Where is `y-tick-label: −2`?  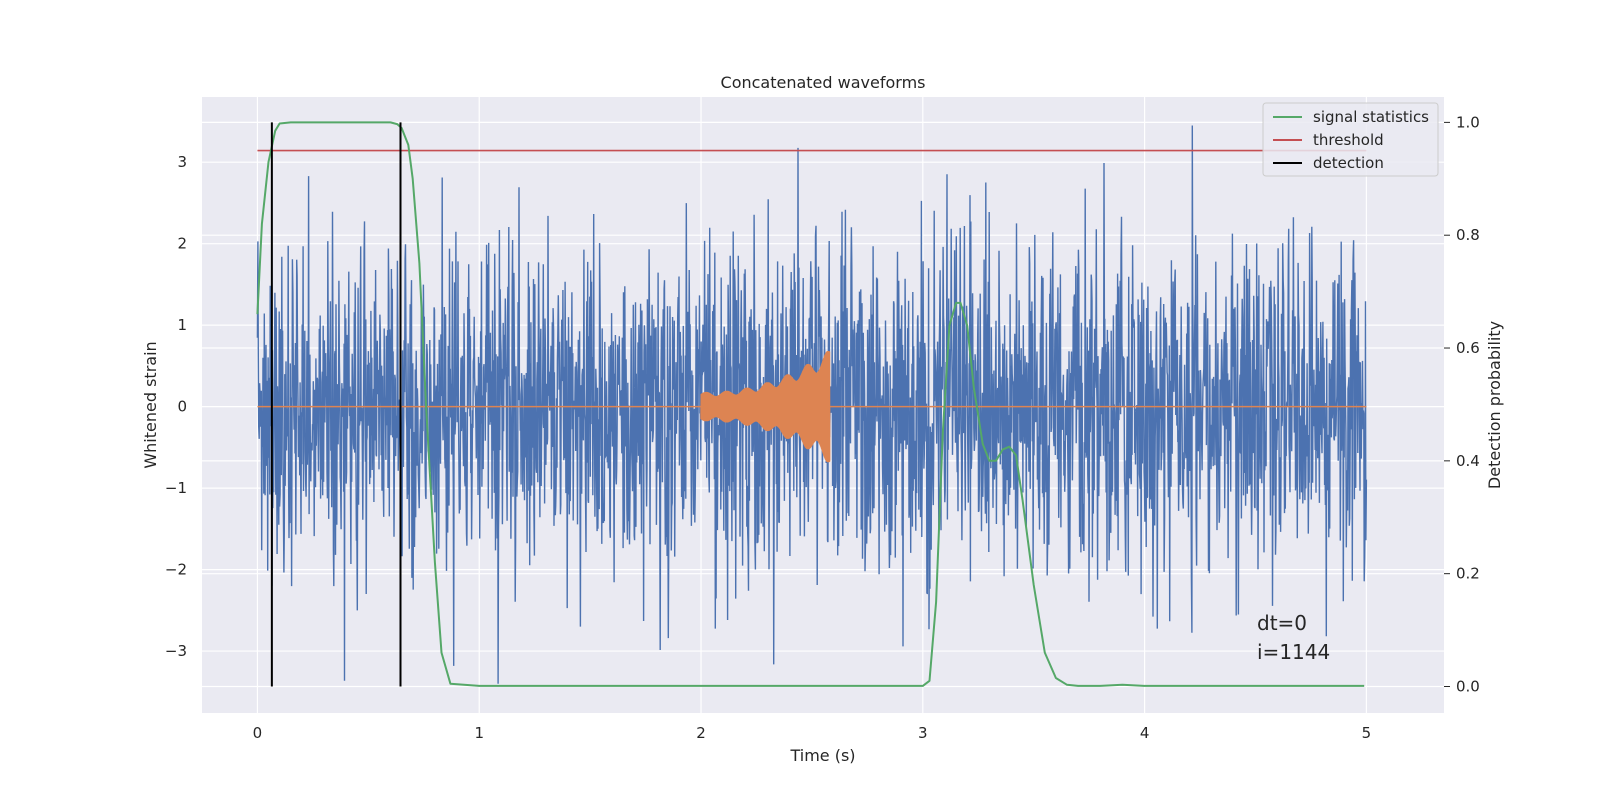
y-tick-label: −2 is located at coordinates (176, 570).